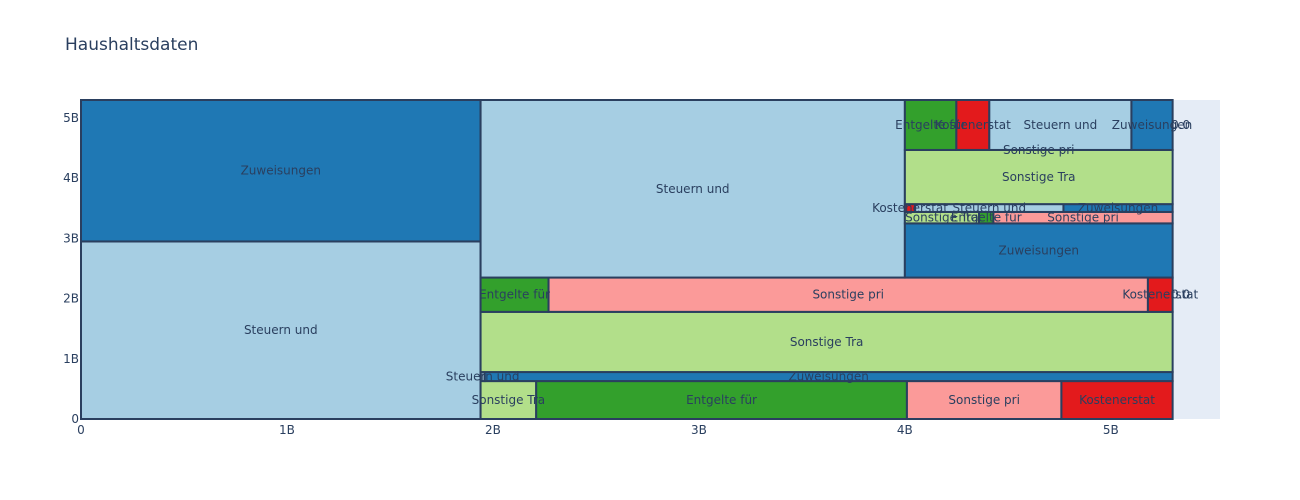 This screenshot has height=500, width=1300. Describe the element at coordinates (493, 430) in the screenshot. I see `x-tick-label: 2B` at that location.